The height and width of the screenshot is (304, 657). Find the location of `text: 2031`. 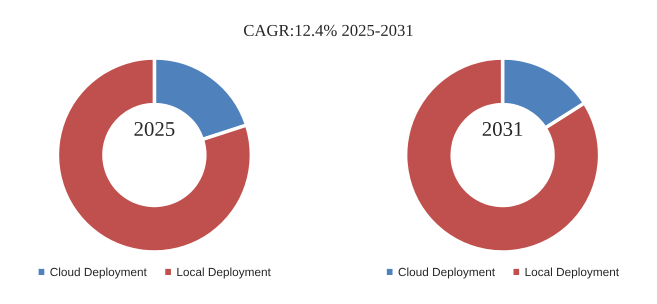

text: 2031 is located at coordinates (502, 129).